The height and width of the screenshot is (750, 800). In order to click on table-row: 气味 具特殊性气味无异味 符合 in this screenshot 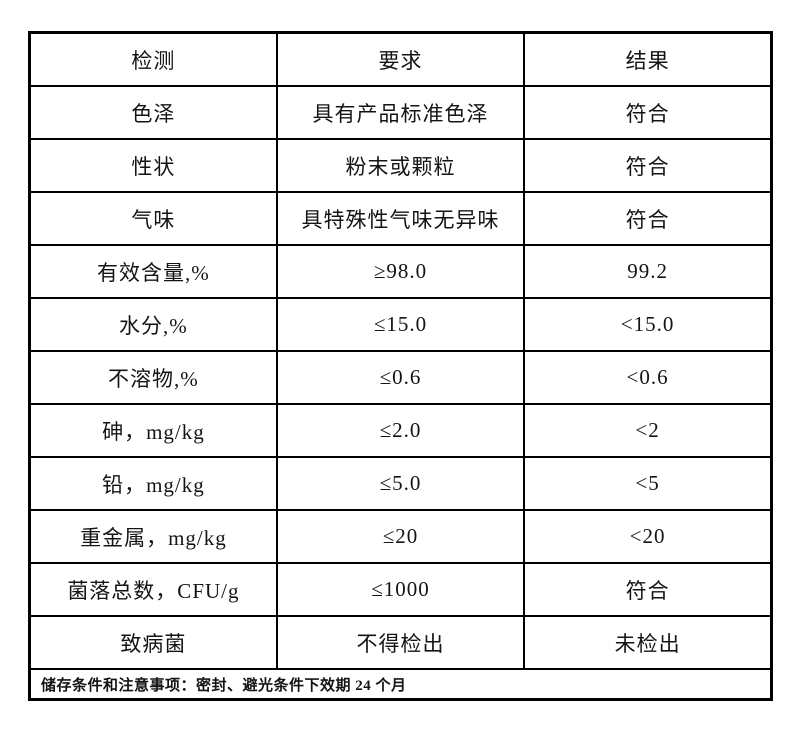, I will do `click(400, 218)`.